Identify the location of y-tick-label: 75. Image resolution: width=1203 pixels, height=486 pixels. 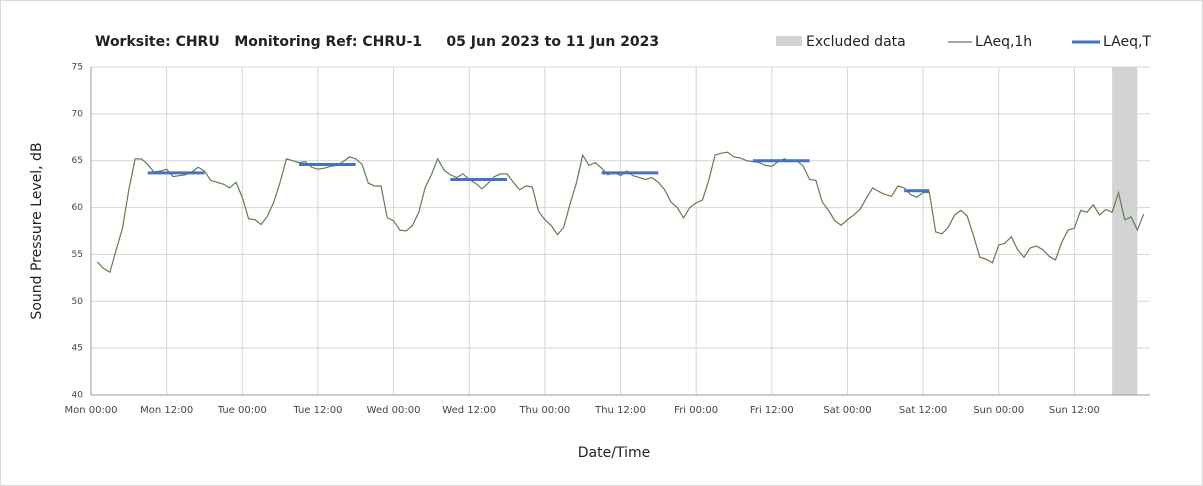
(77, 68).